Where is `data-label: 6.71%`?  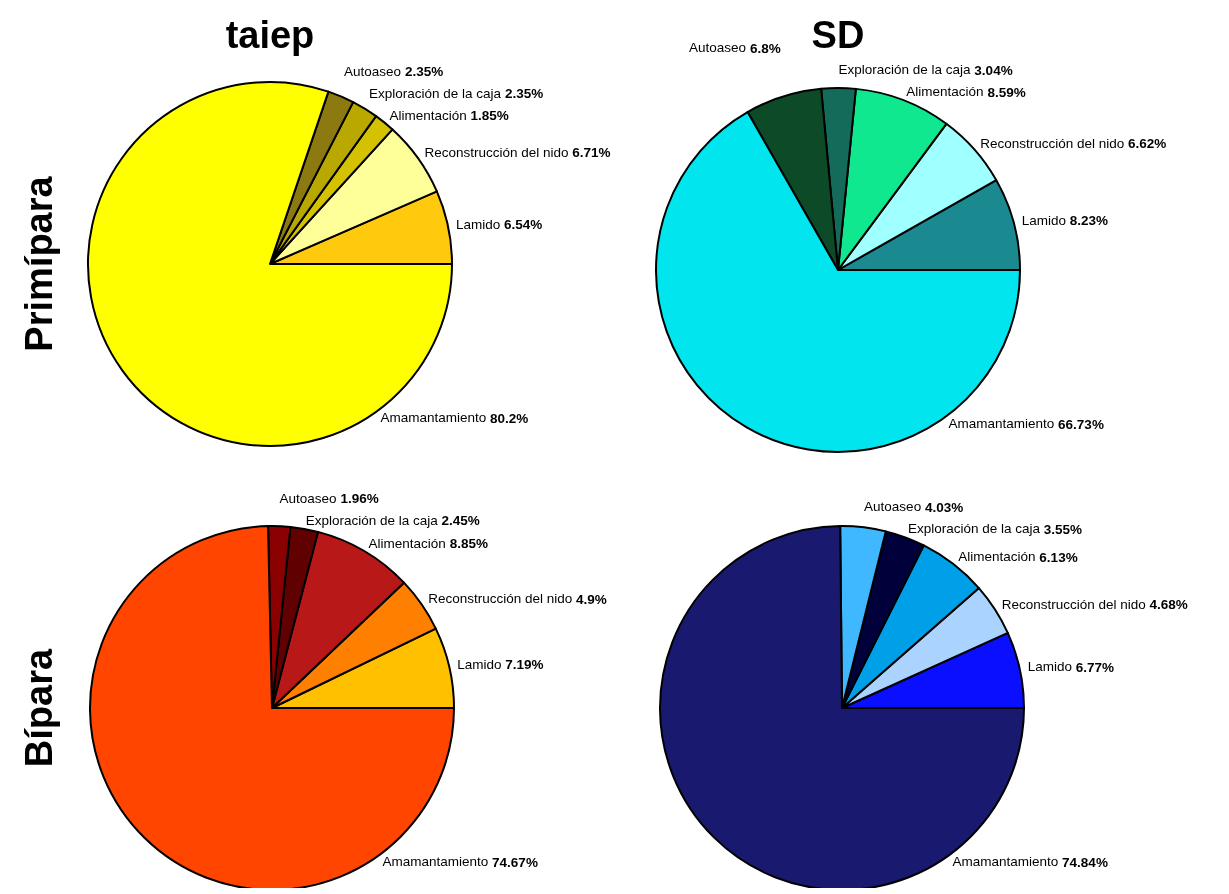
data-label: 6.71% is located at coordinates (591, 152).